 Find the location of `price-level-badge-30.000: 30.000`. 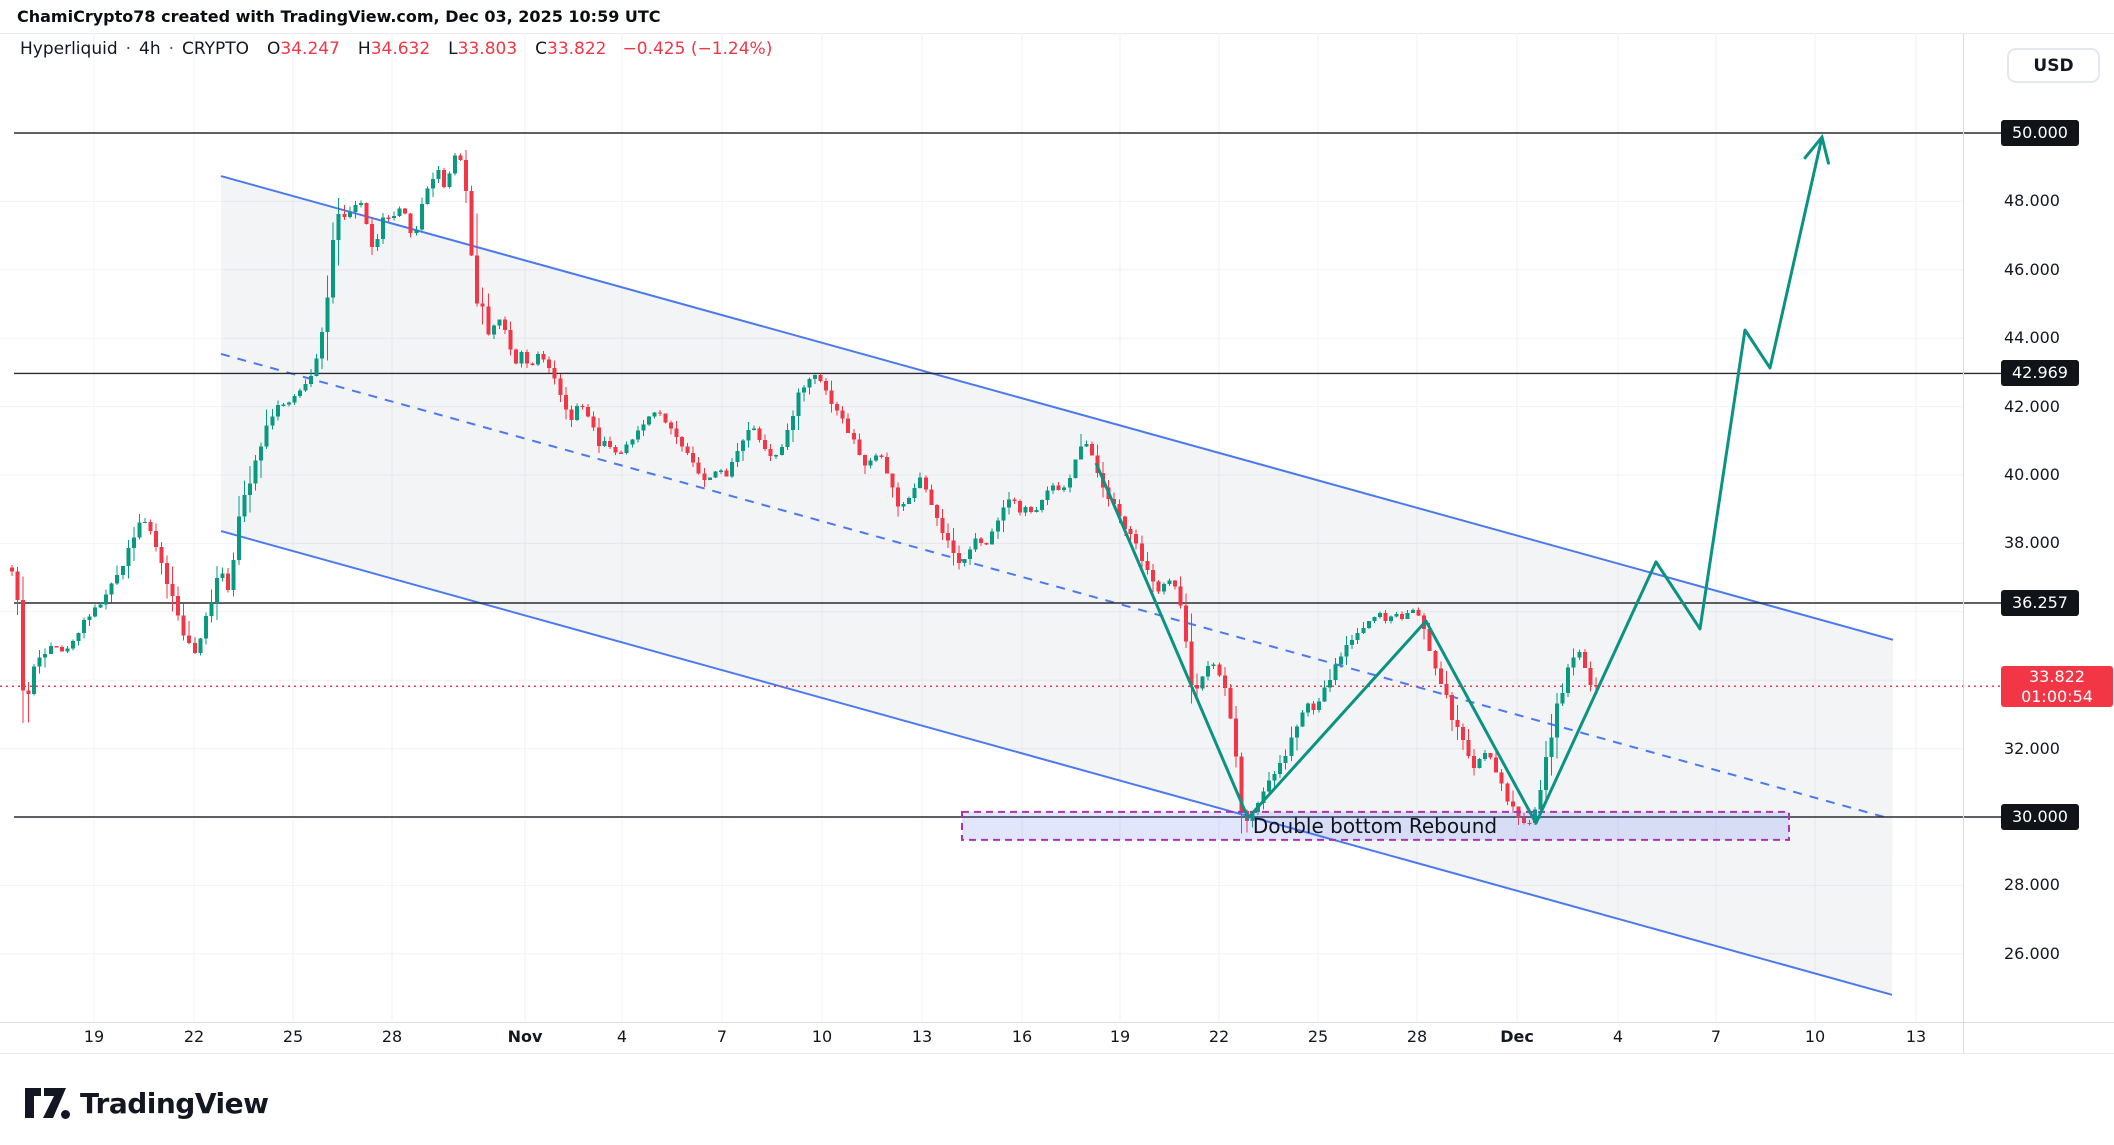

price-level-badge-30.000: 30.000 is located at coordinates (2040, 817).